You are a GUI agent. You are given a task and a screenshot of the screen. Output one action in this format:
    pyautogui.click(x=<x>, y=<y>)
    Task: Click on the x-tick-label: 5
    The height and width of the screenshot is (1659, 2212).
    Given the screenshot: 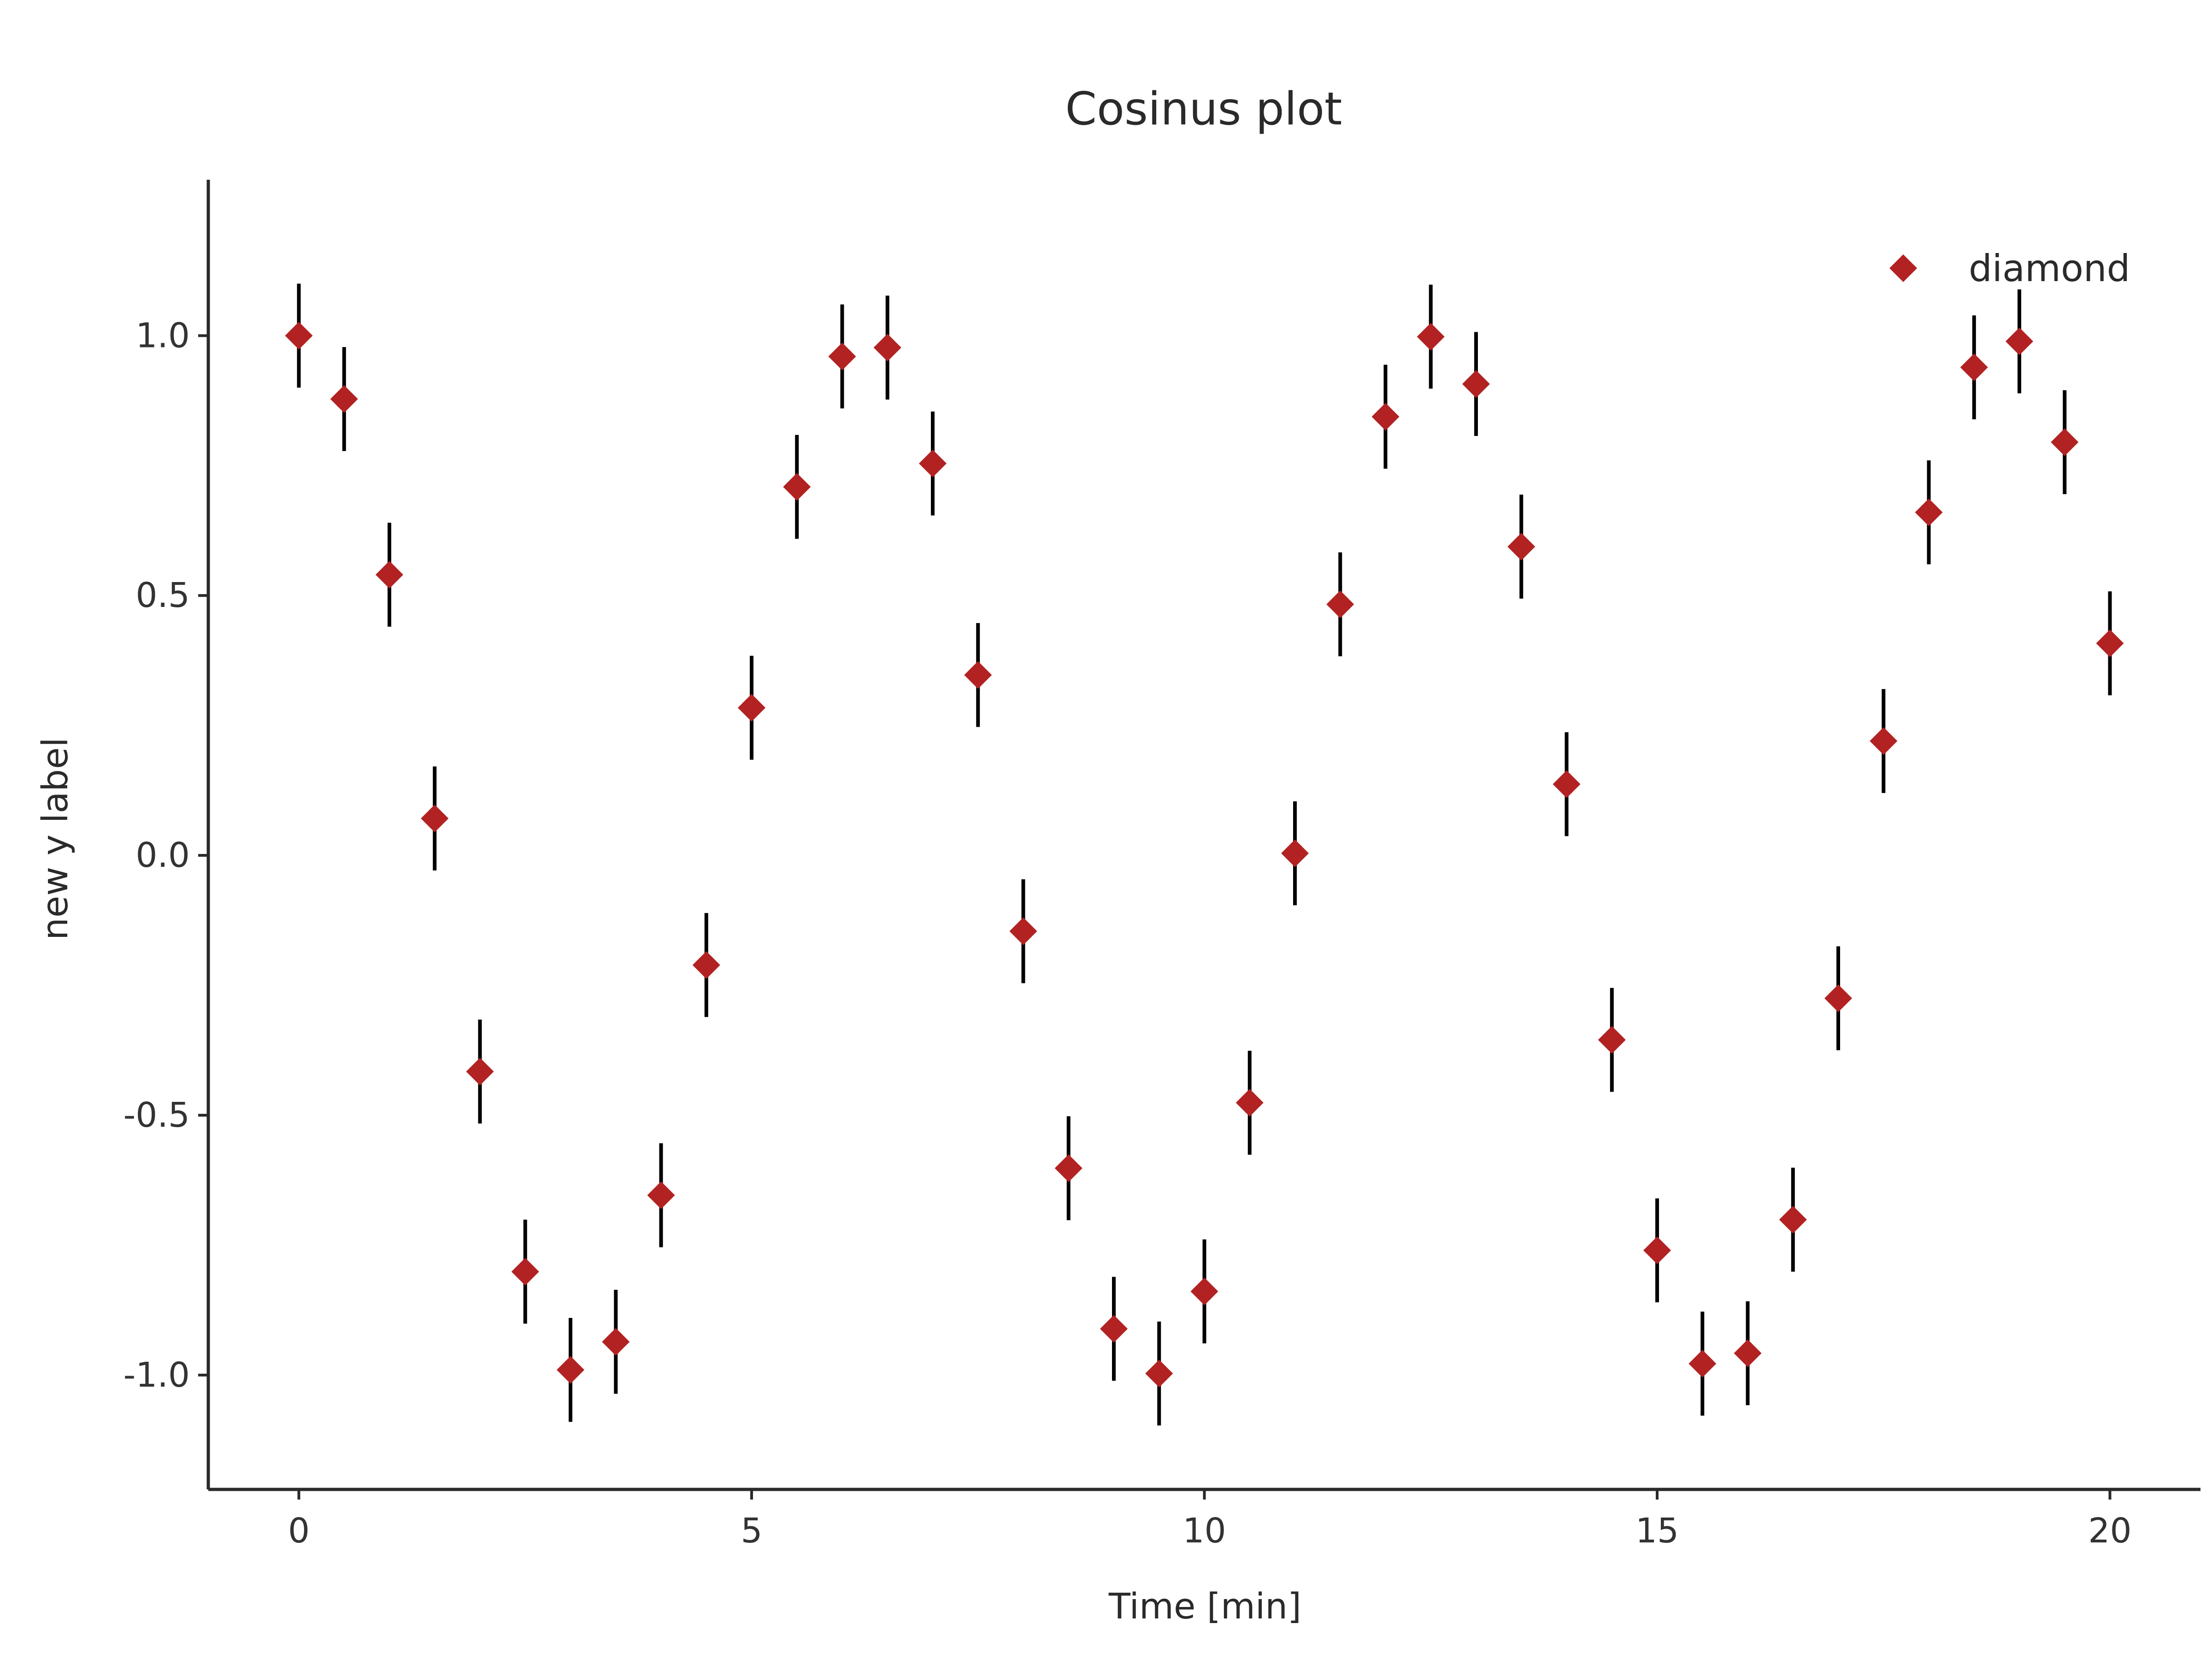 What is the action you would take?
    pyautogui.click(x=751, y=1531)
    